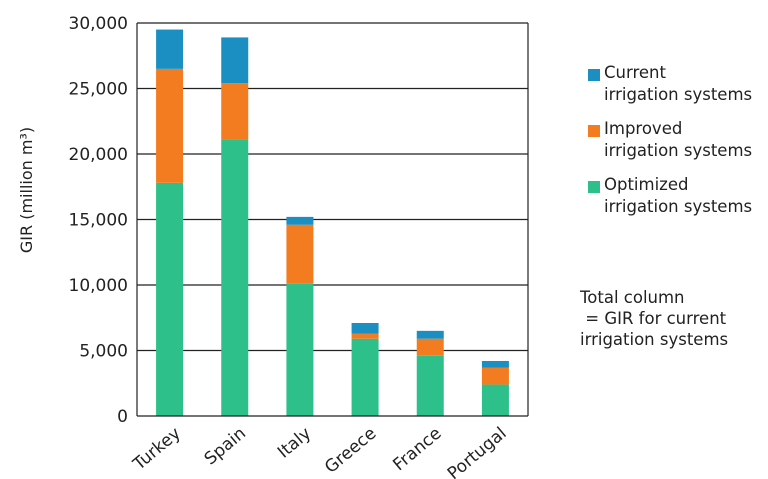 The width and height of the screenshot is (768, 479). I want to click on x-tick-label: Greece, so click(350, 451).